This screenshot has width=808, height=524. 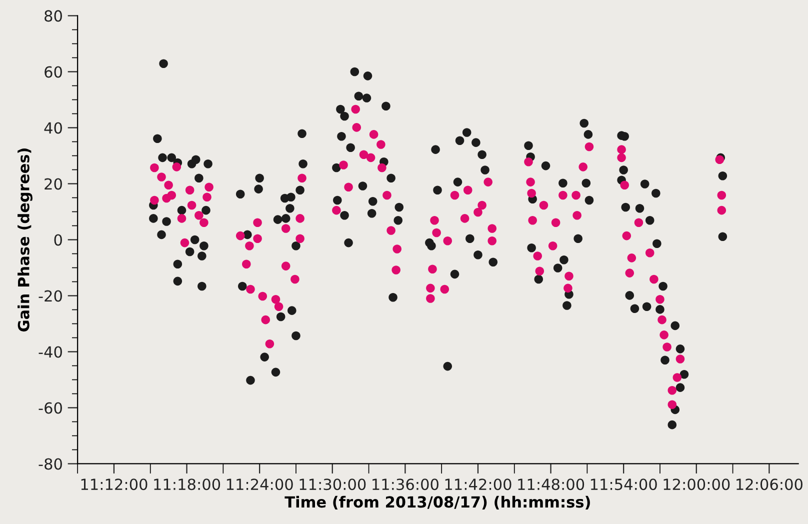 What do you see at coordinates (53, 16) in the screenshot?
I see `y-tick-label: 80` at bounding box center [53, 16].